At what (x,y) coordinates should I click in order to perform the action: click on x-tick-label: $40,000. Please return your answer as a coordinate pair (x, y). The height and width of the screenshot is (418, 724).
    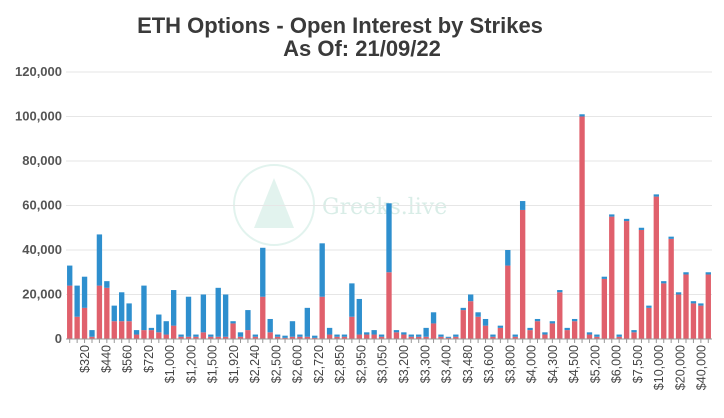
    Looking at the image, I should click on (702, 367).